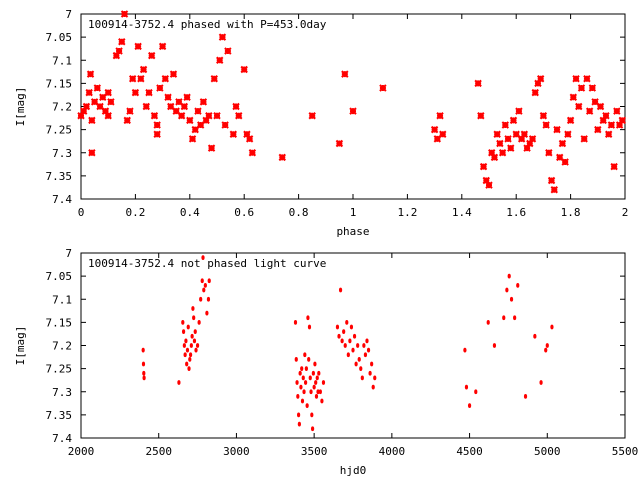 The width and height of the screenshot is (640, 480). Describe the element at coordinates (407, 212) in the screenshot. I see `phased-x-tick-label: 1.2` at that location.